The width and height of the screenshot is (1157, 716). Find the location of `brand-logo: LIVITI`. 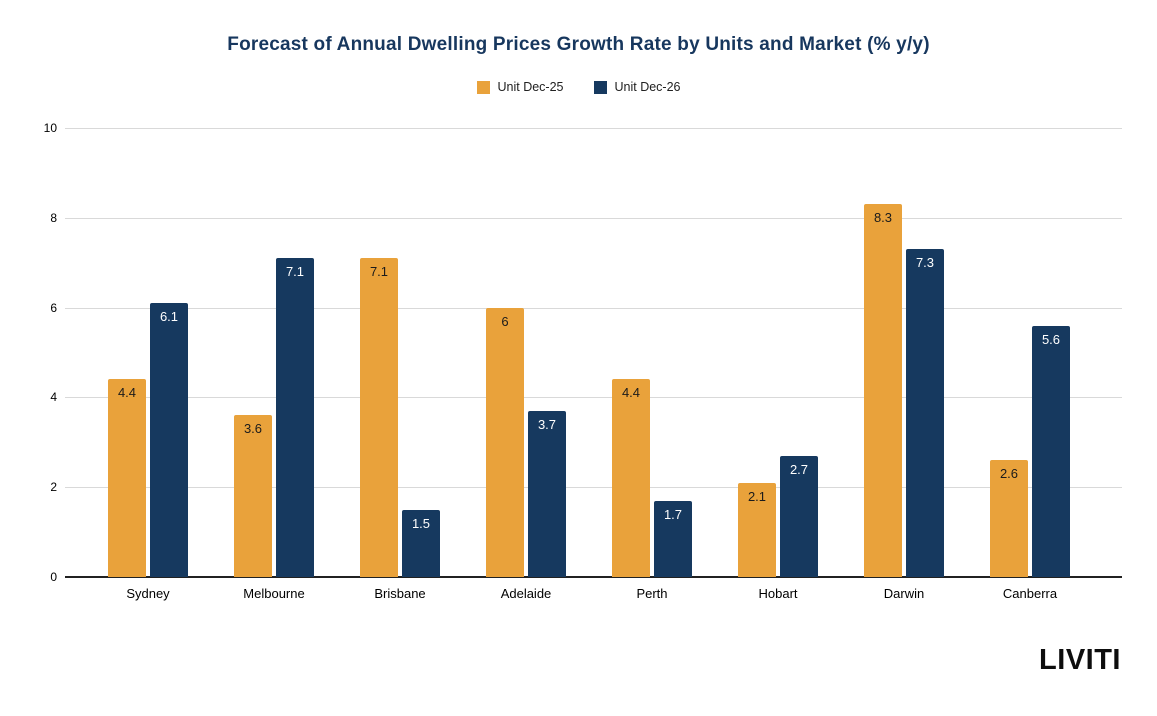

brand-logo: LIVITI is located at coordinates (1080, 660).